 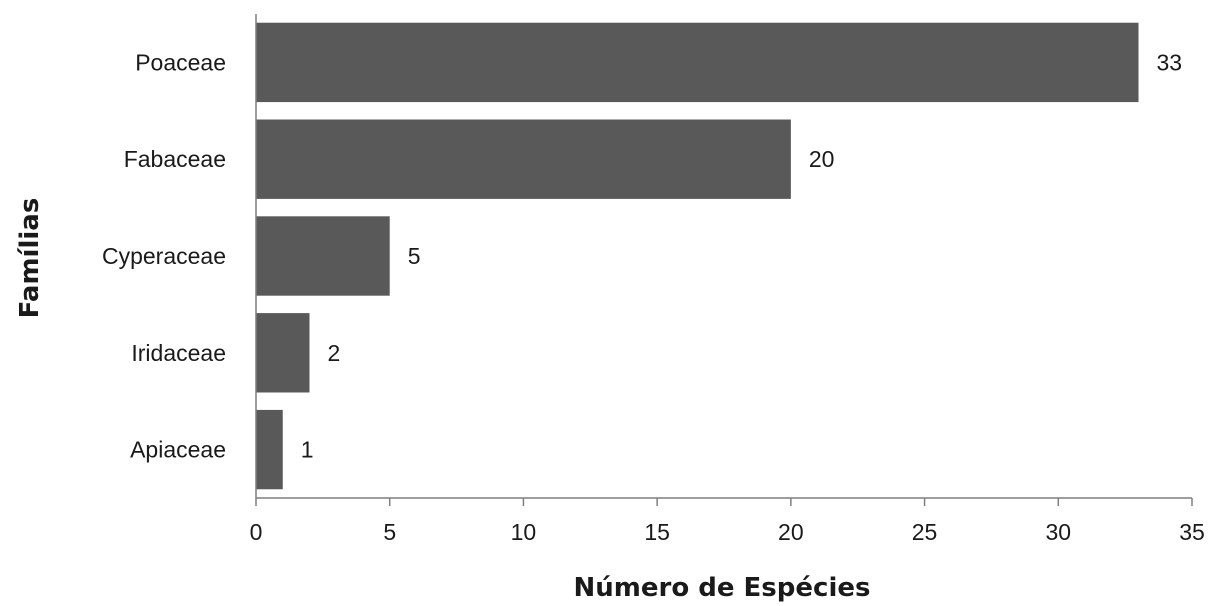 What do you see at coordinates (657, 532) in the screenshot?
I see `x-tick-label: 15` at bounding box center [657, 532].